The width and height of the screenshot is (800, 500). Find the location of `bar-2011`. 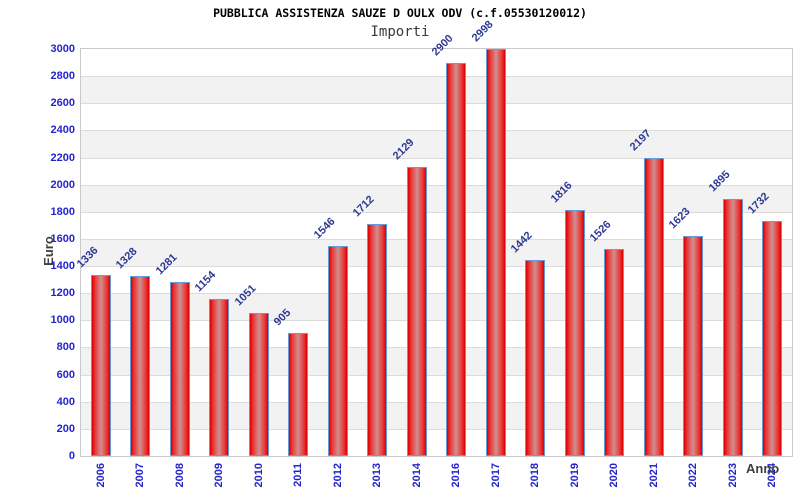

bar-2011 is located at coordinates (298, 394).